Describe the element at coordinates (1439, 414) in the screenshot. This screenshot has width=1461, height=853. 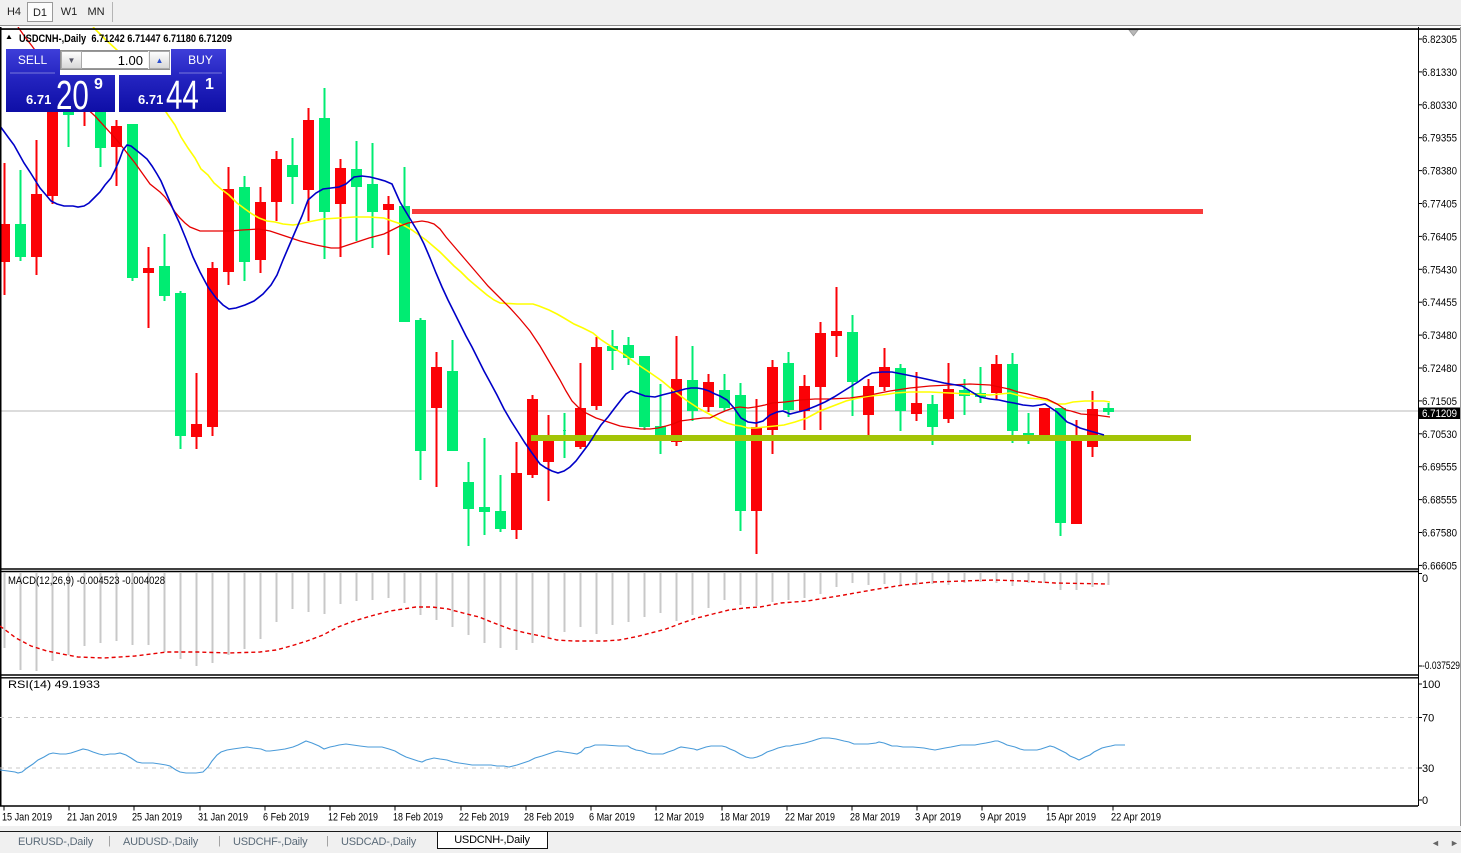
I see `svg-text: 6.71209` at that location.